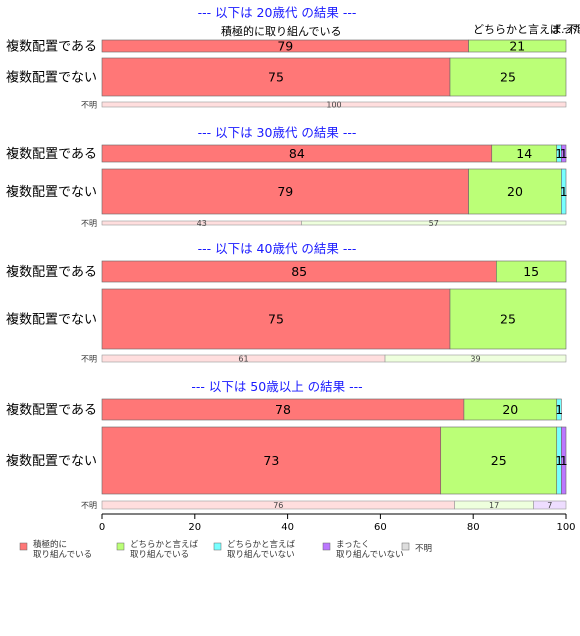 This screenshot has width=580, height=636. Describe the element at coordinates (276, 386) in the screenshot. I see `panel-title-3: --- 以下は 50歳以上 の結果 ---` at that location.